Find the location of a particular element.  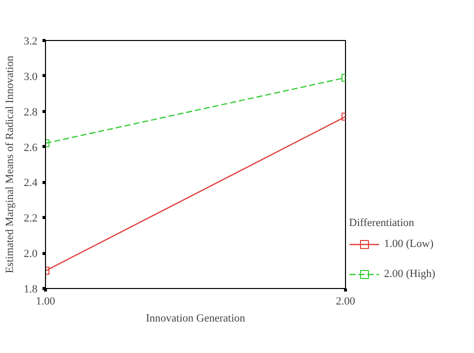

y-tick-label: 1.8 is located at coordinates (31, 290).